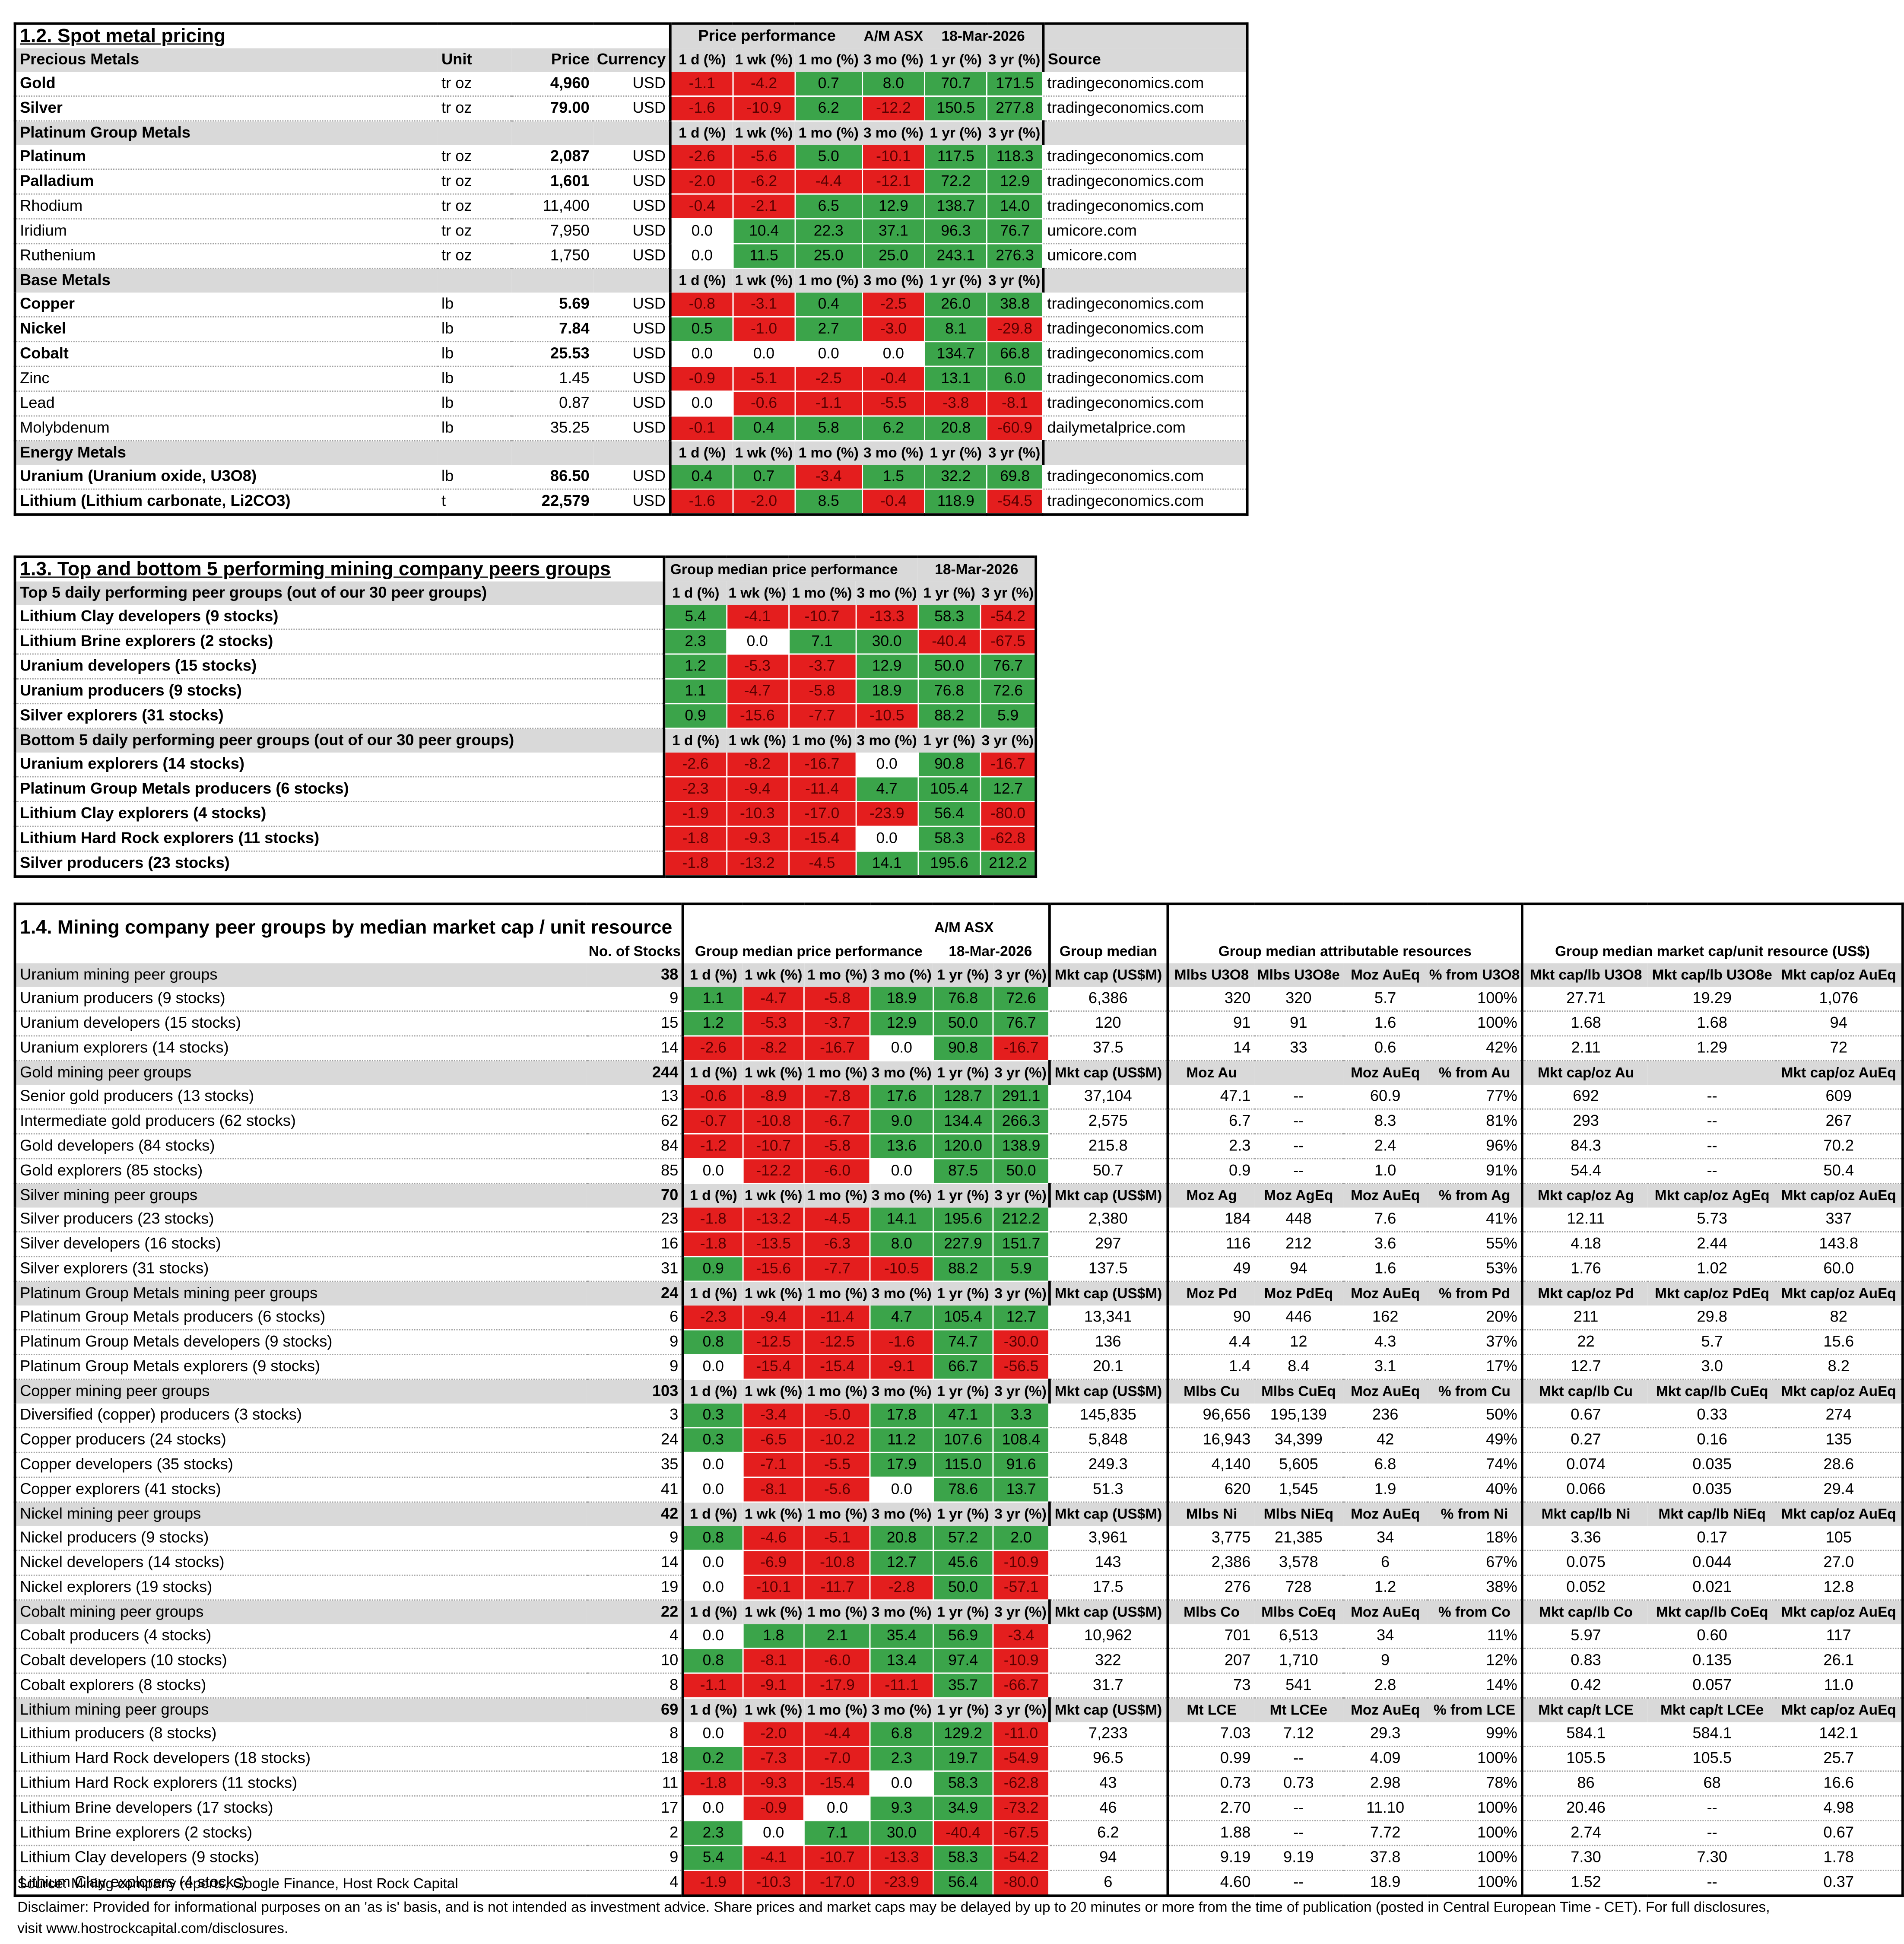 The image size is (1904, 1944). What do you see at coordinates (1108, 1318) in the screenshot?
I see `market-cap: 13,341` at bounding box center [1108, 1318].